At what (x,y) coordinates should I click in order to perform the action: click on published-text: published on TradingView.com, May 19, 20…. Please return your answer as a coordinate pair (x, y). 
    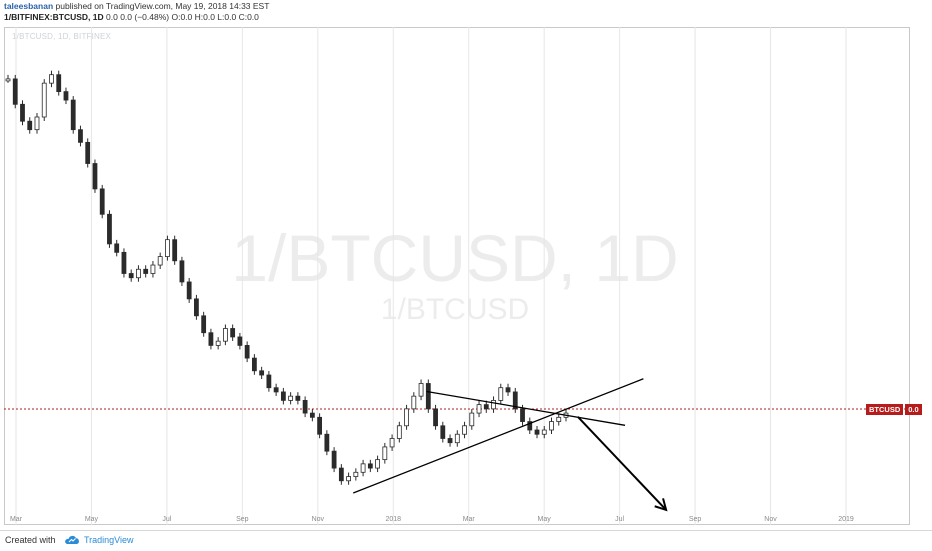
    Looking at the image, I should click on (162, 6).